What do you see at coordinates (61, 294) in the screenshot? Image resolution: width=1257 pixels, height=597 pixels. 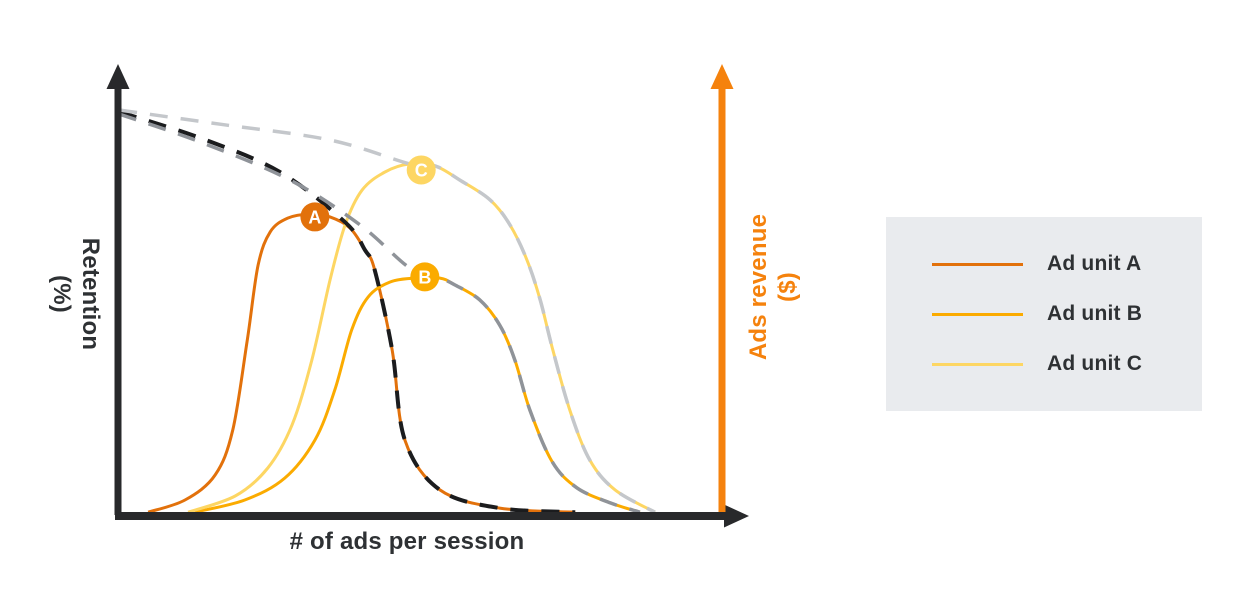 I see `y-axis-left-label-line2: (%)` at bounding box center [61, 294].